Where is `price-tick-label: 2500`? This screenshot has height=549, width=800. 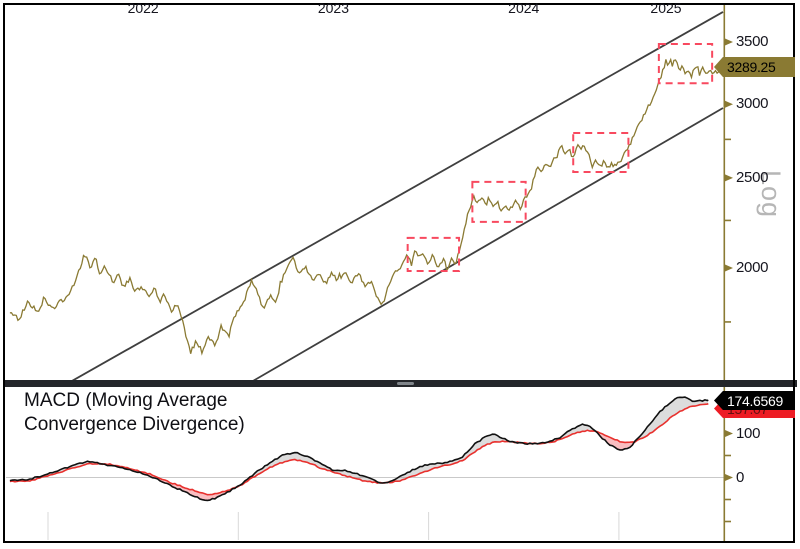
price-tick-label: 2500 is located at coordinates (752, 177).